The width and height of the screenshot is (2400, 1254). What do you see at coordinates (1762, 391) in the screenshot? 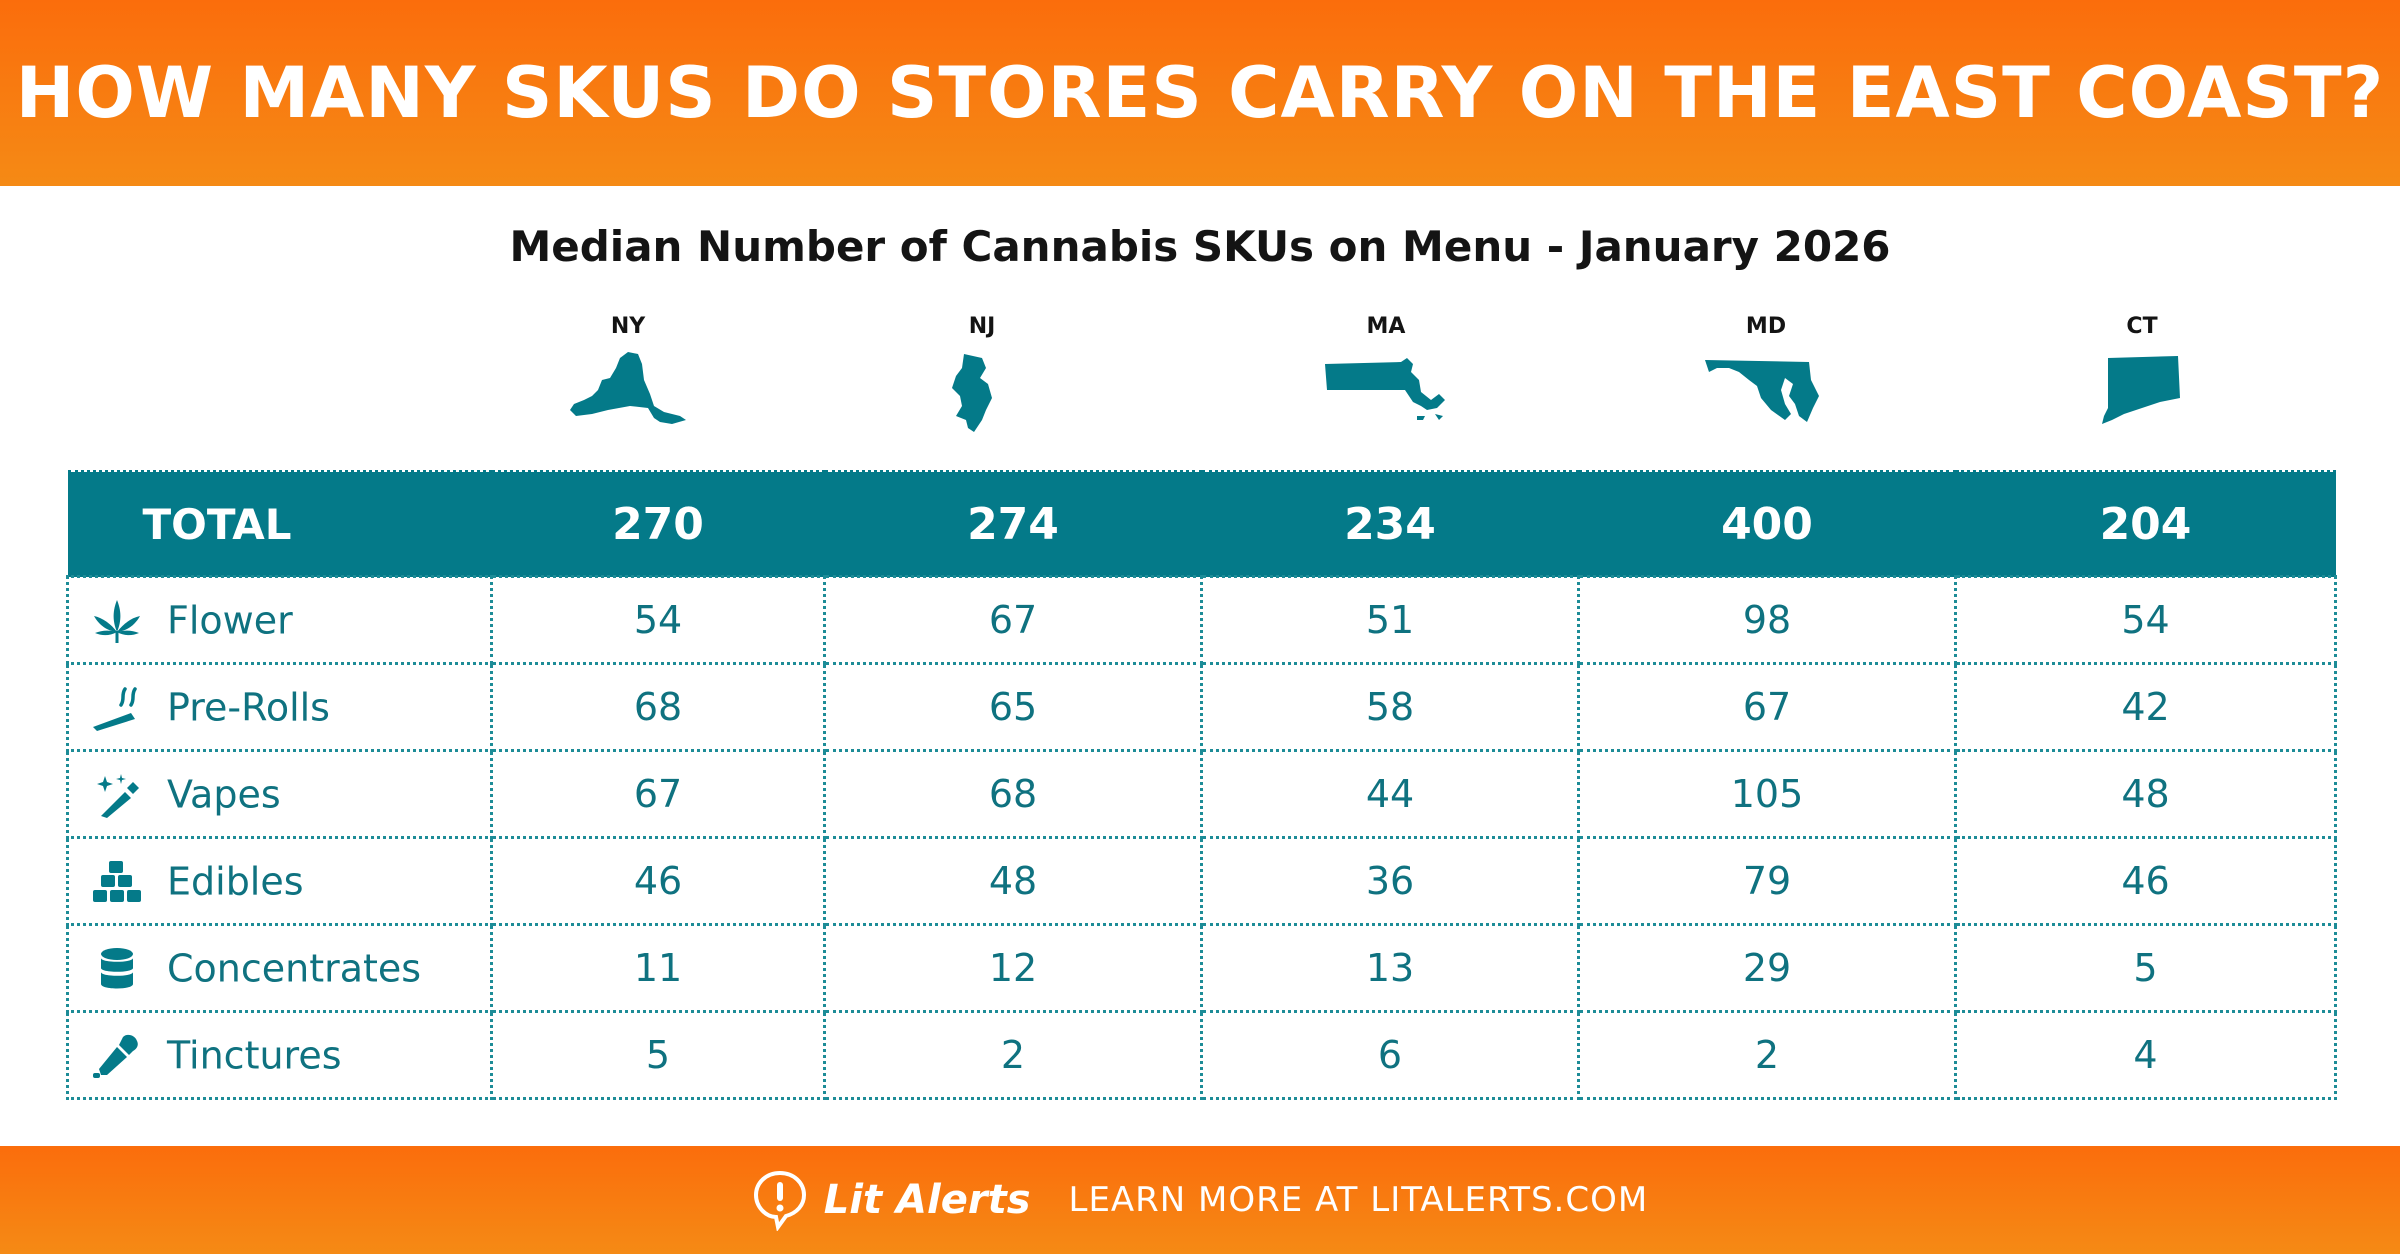
I see `maryland-map-icon` at bounding box center [1762, 391].